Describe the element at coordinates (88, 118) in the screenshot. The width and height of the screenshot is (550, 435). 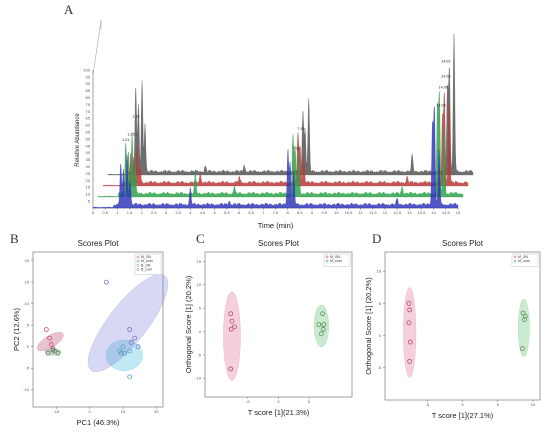
I see `y-tick-label: 65` at that location.